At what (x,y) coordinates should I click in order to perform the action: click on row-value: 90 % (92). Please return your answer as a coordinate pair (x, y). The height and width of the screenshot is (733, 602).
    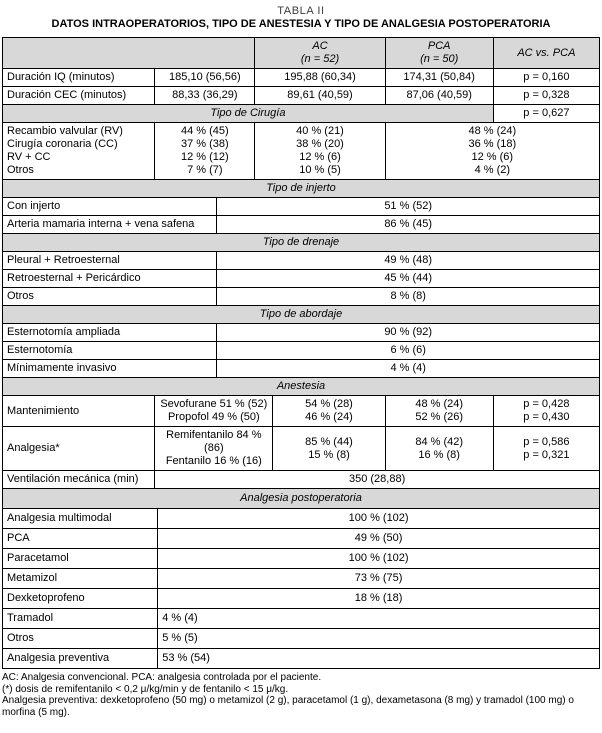
    Looking at the image, I should click on (408, 332).